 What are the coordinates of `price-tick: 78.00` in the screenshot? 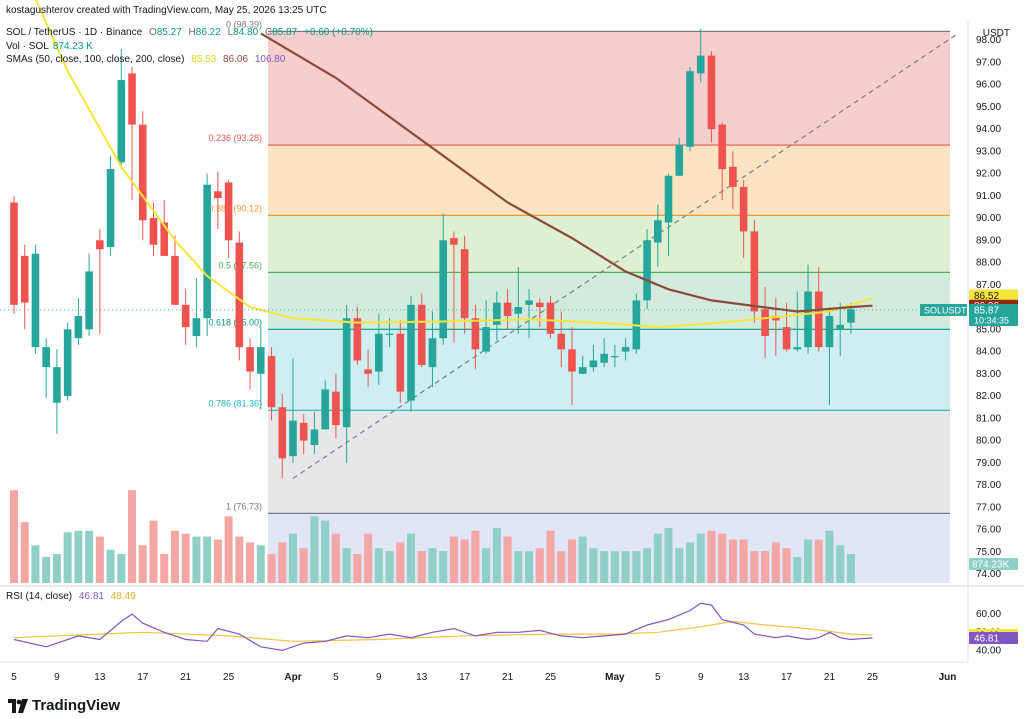 It's located at (988, 485).